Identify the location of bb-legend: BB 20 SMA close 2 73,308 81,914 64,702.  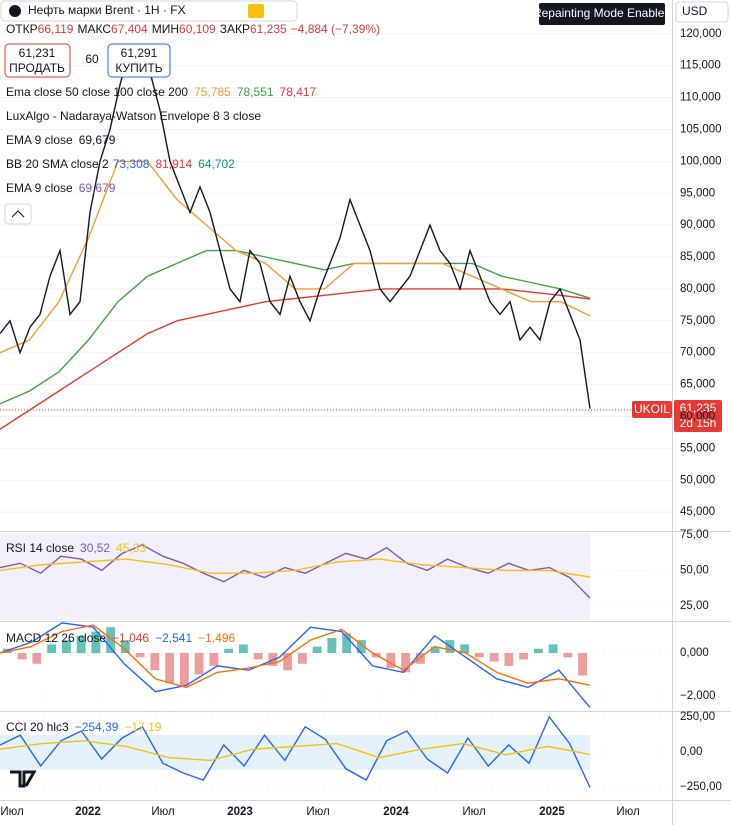
(120, 164).